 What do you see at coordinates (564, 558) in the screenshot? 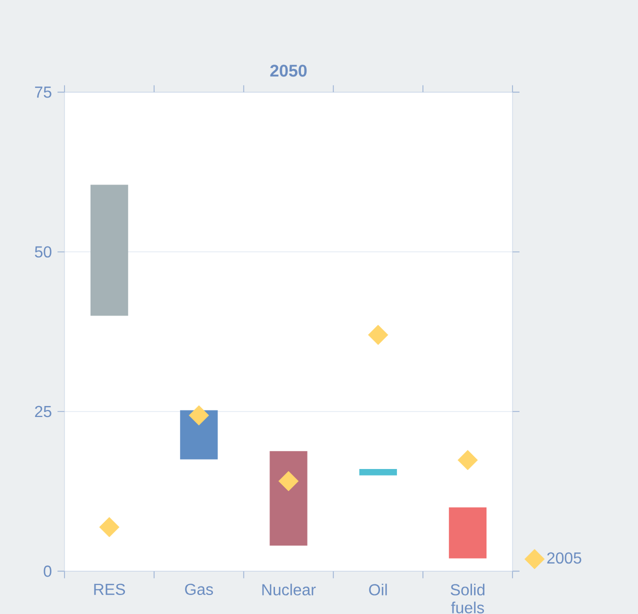
I see `legend-label: 2005` at bounding box center [564, 558].